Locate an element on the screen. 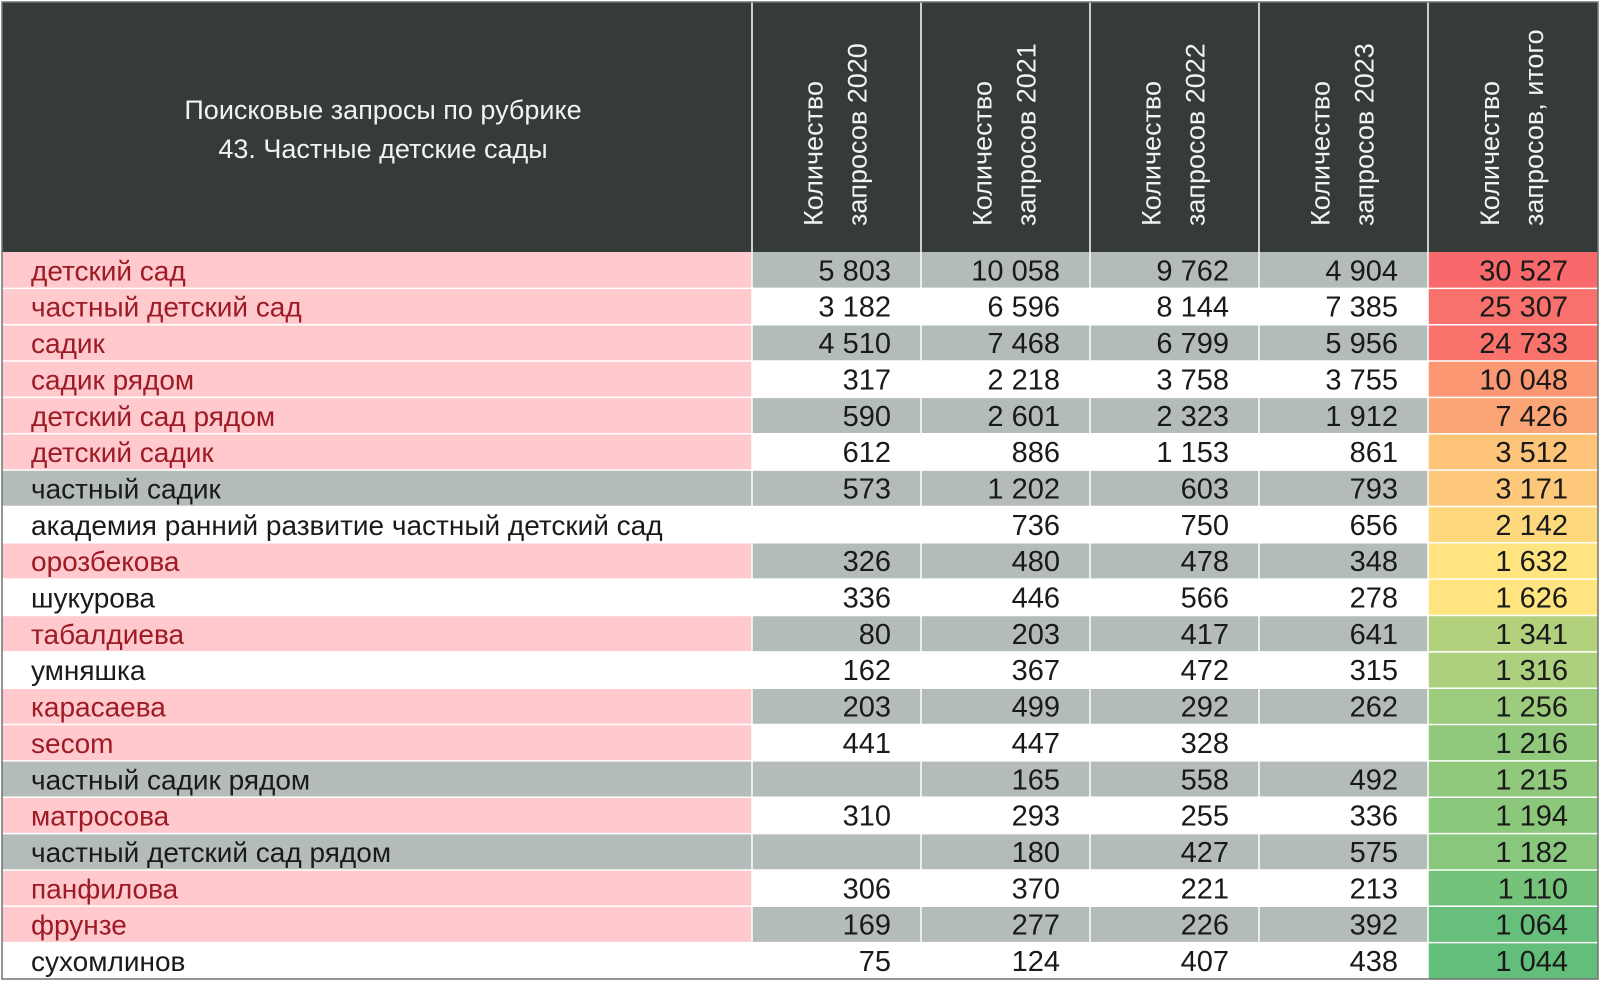 This screenshot has width=1600, height=985. table-row: детский сад 5 803 10 058 9 762 4 904 30 527 is located at coordinates (800, 270).